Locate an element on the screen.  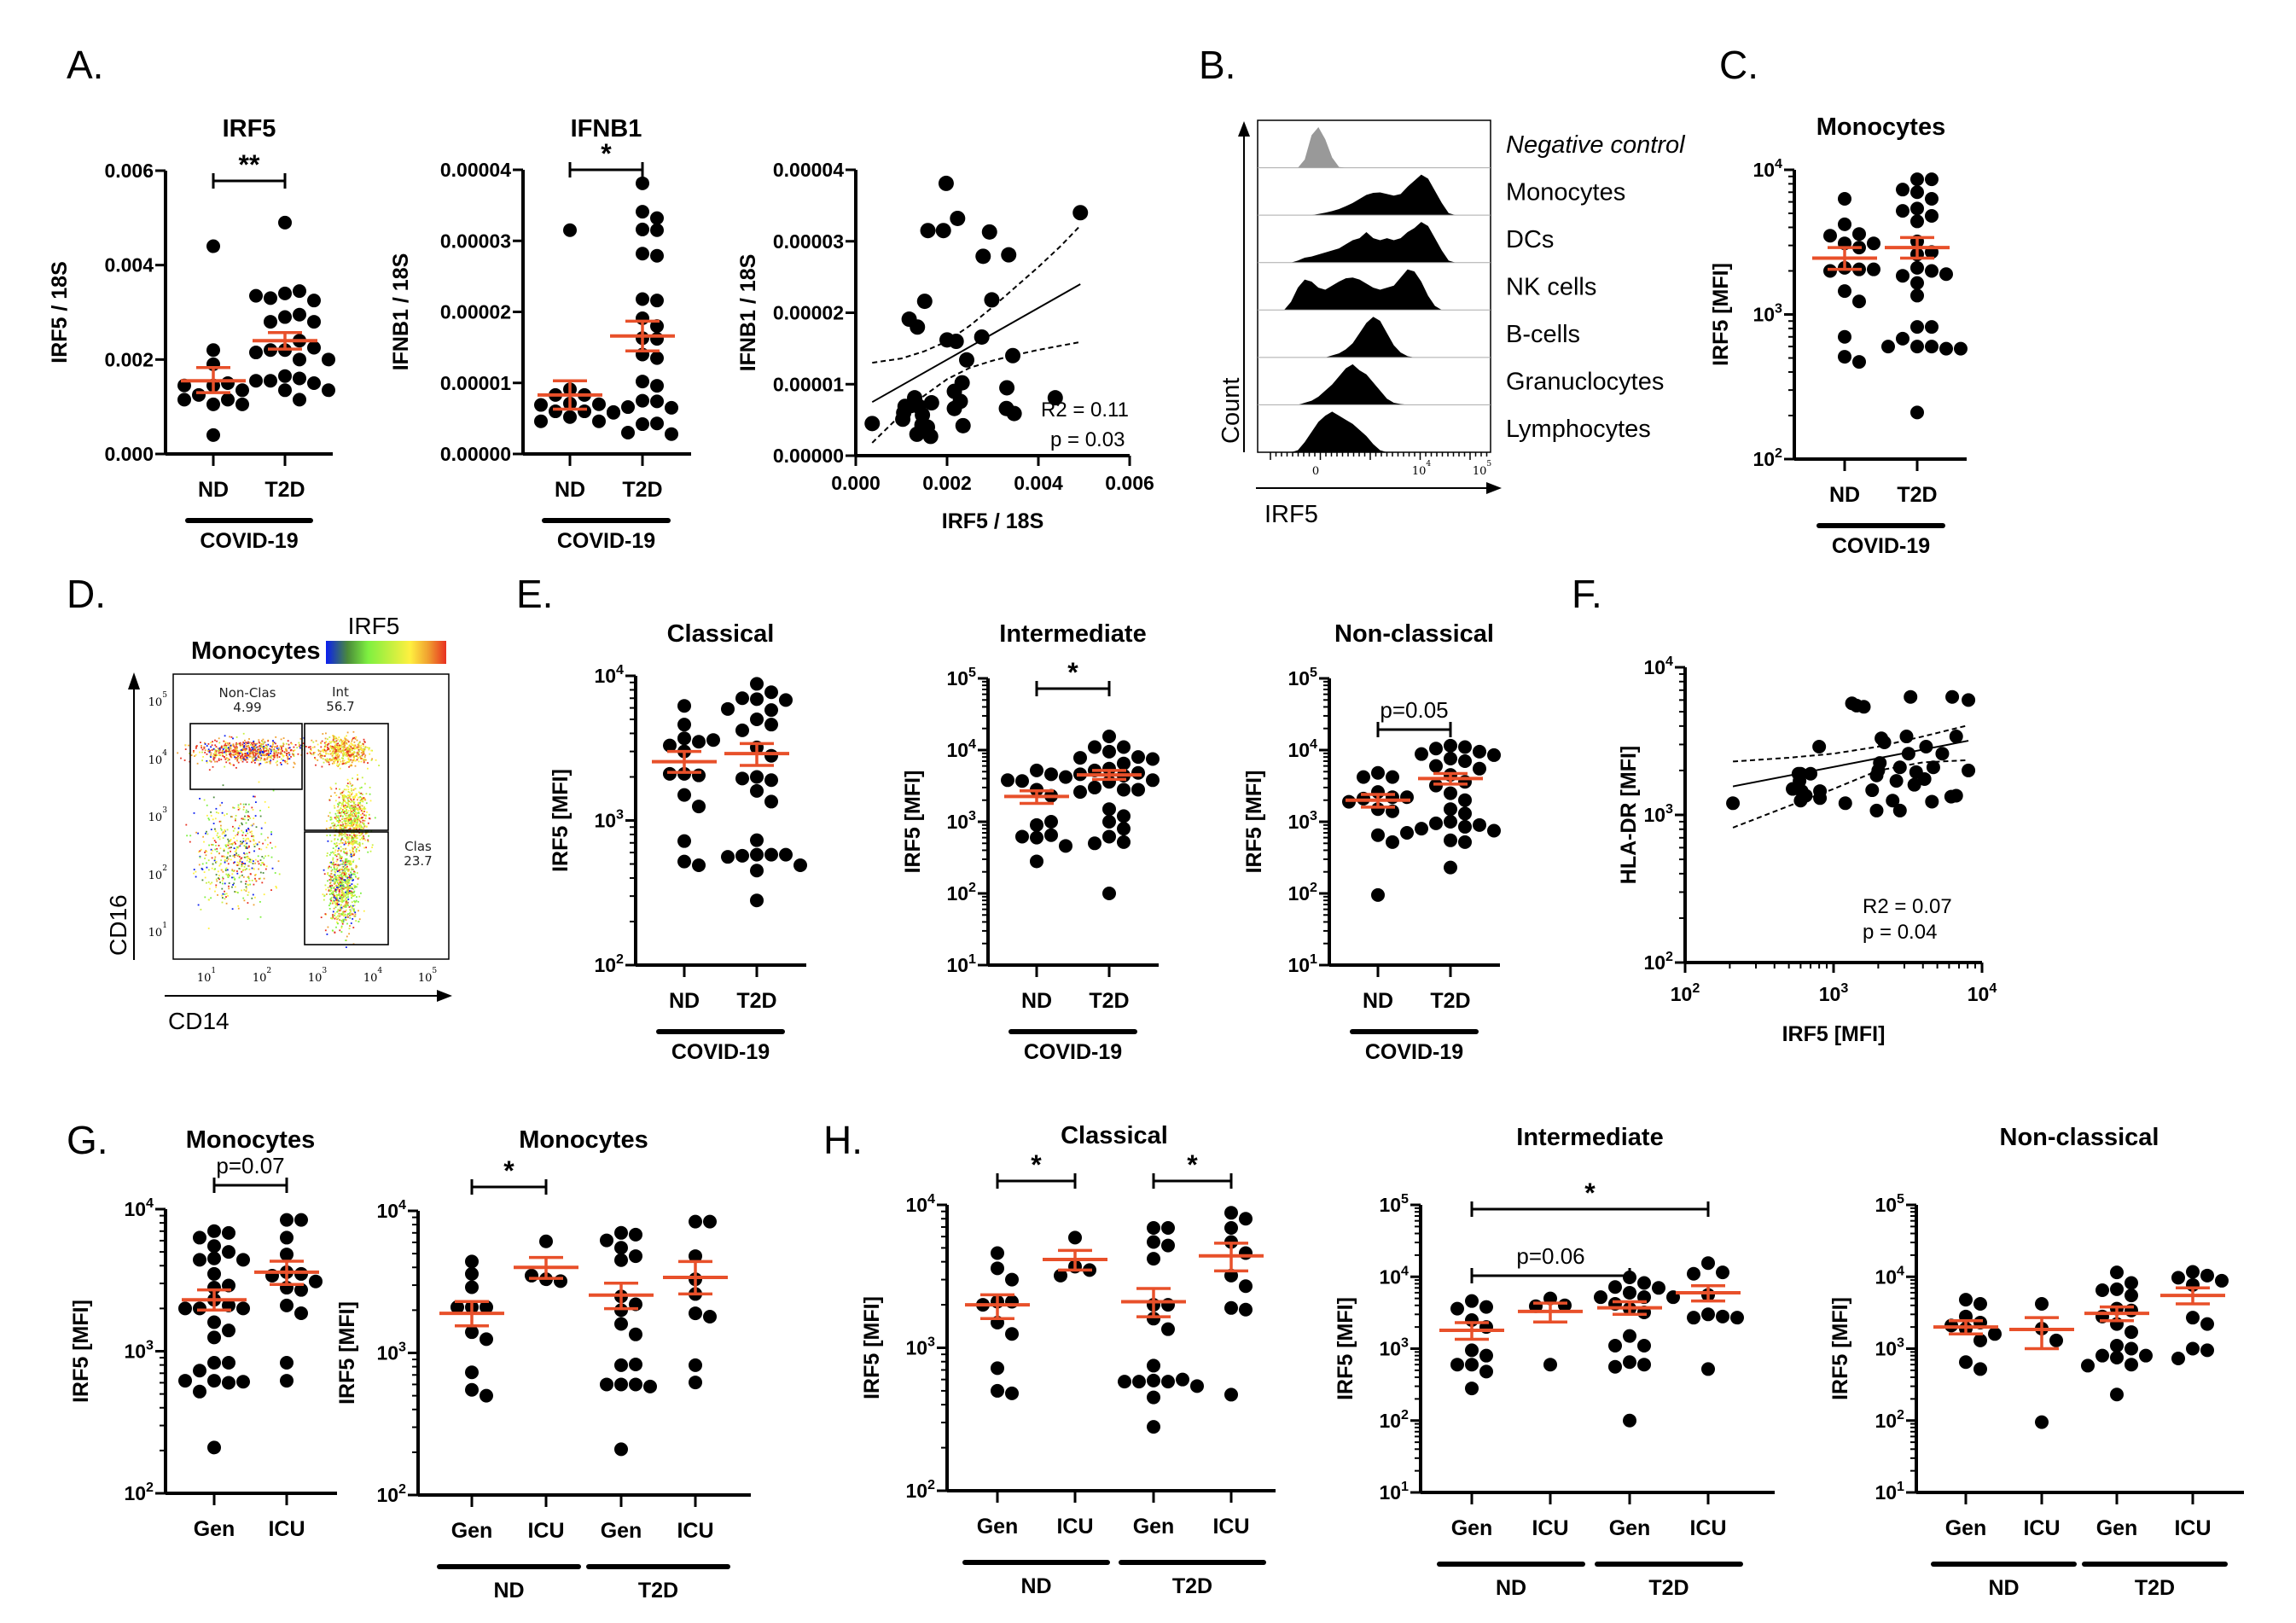
x-category-label: ND is located at coordinates (684, 1001).